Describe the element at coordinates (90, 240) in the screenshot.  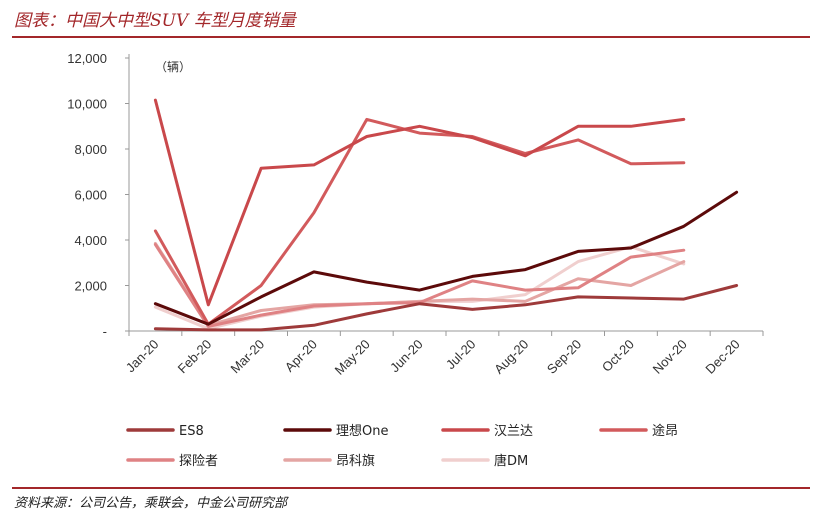
I see `y-tick-label: 4,000` at that location.